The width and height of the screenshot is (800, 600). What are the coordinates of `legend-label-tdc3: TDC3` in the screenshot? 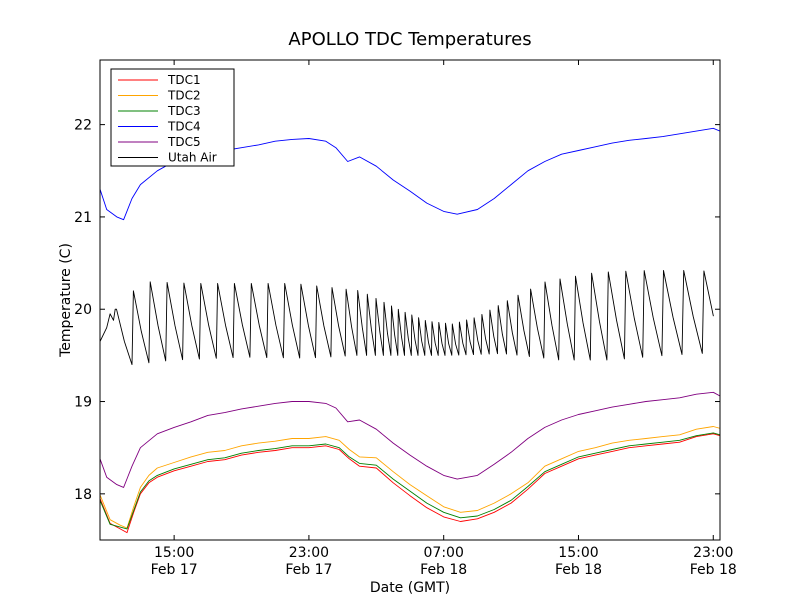 It's located at (184, 111).